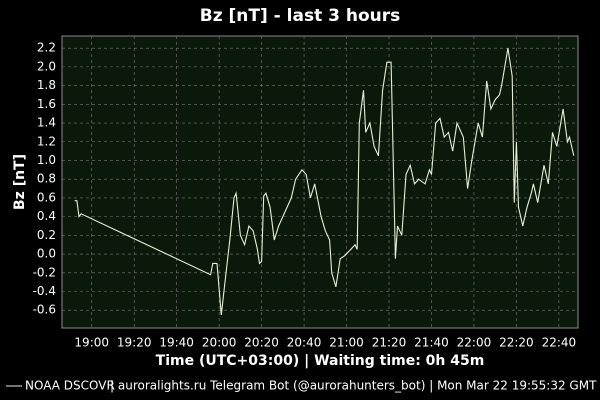 The height and width of the screenshot is (400, 600). I want to click on y-tick-label: 2.0, so click(46, 66).